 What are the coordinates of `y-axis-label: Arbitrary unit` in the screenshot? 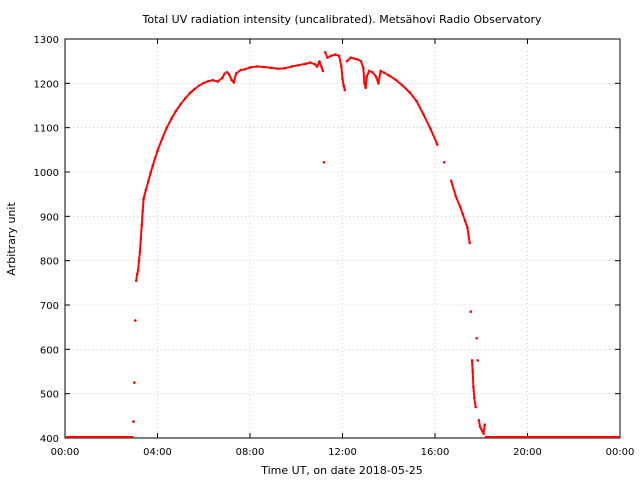 It's located at (11, 239).